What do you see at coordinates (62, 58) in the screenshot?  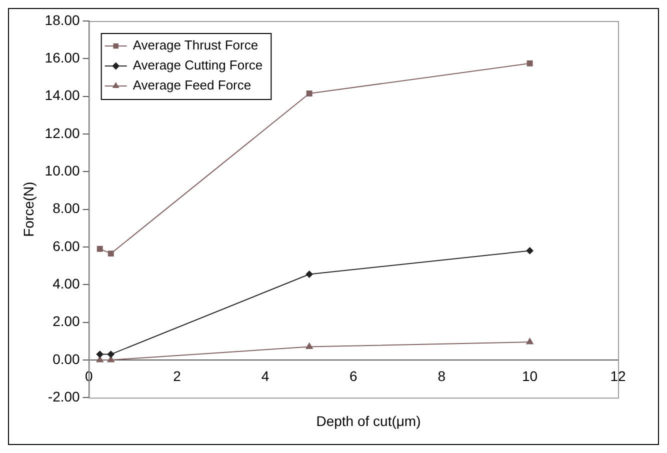 I see `y-tick-label: 16.00` at bounding box center [62, 58].